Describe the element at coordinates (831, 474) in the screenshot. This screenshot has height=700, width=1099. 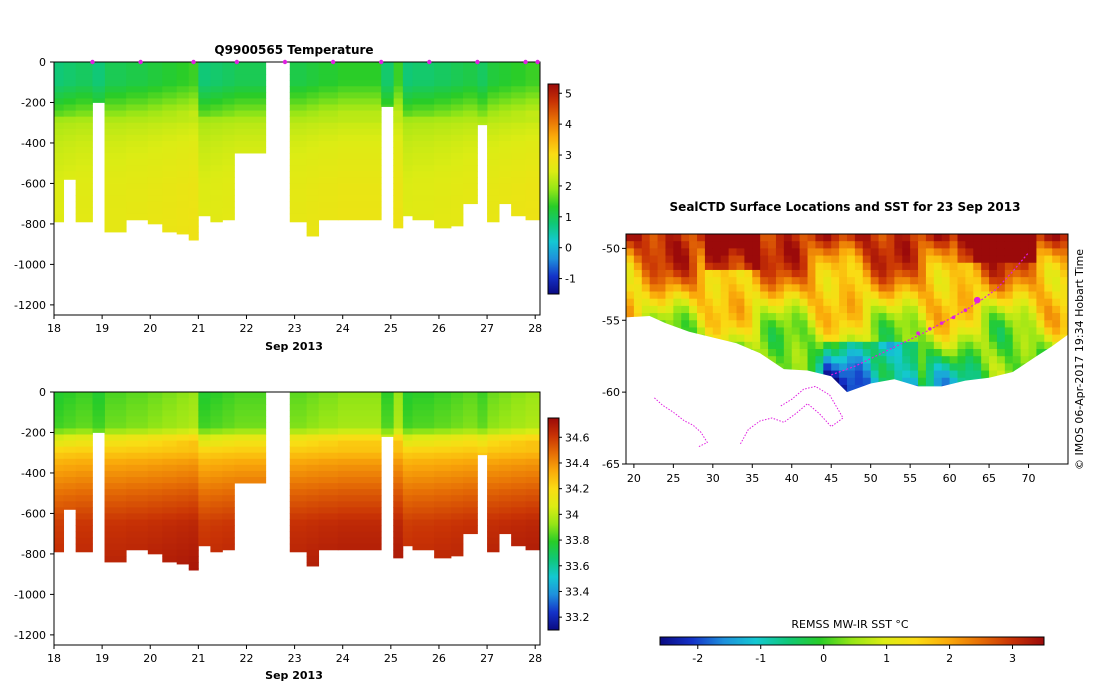
I see `map-x-ticks: 20 25 30 35 40 45 50 55 60 65 70` at that location.